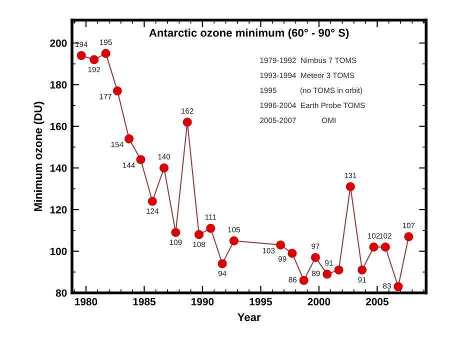 The height and width of the screenshot is (347, 450). I want to click on x-tick-label: 2005, so click(377, 302).